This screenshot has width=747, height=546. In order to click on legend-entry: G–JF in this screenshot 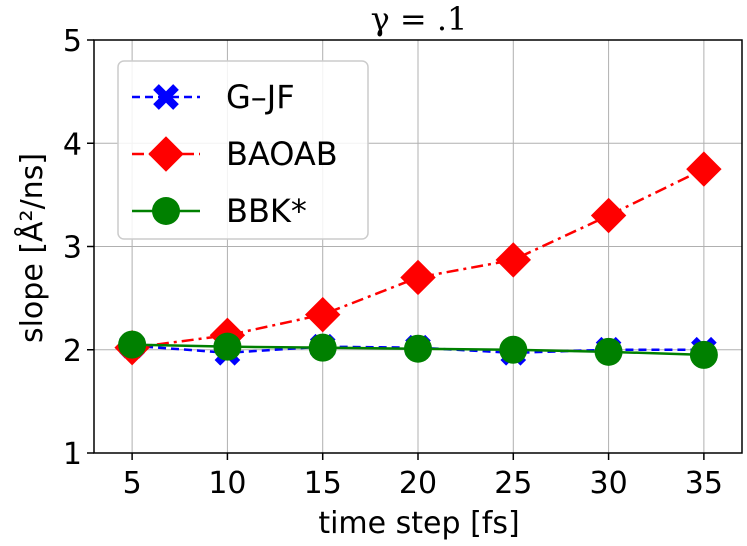, I will do `click(213, 97)`.